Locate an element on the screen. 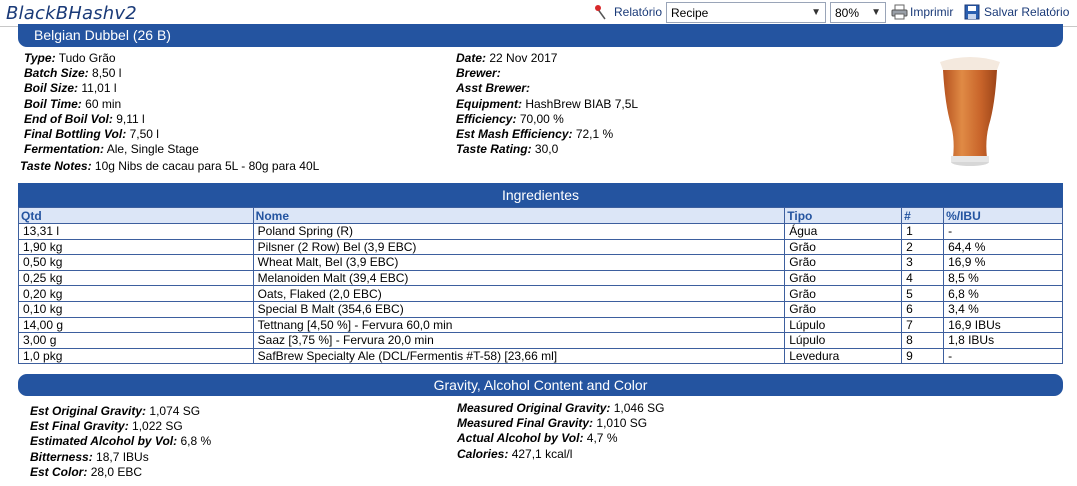  table-cell: 8,5 % is located at coordinates (1003, 278).